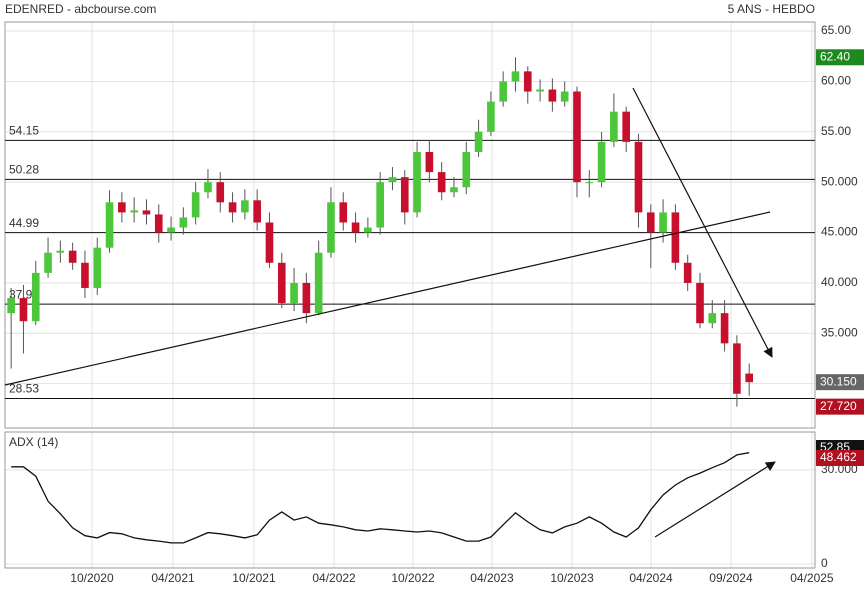 This screenshot has height=592, width=865. What do you see at coordinates (92, 578) in the screenshot?
I see `x-tick-label: 10/2020` at bounding box center [92, 578].